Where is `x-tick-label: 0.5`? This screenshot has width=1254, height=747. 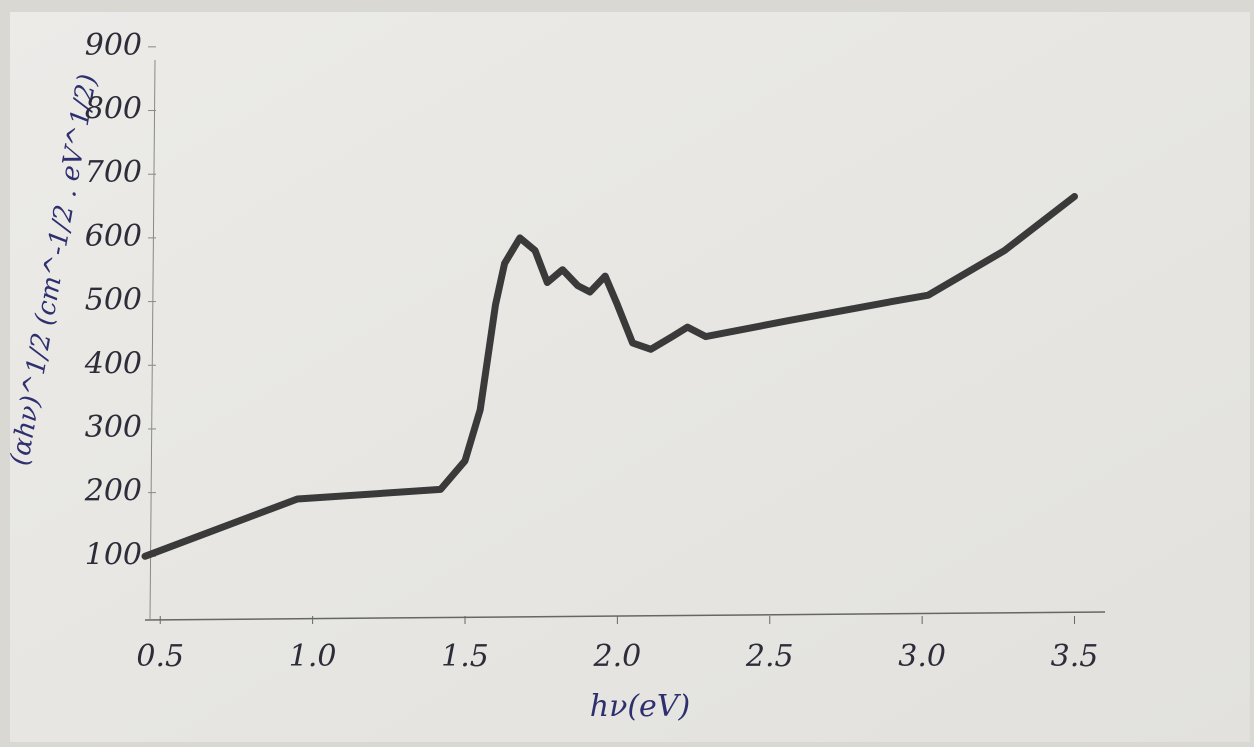 x-tick-label: 0.5 is located at coordinates (160, 656).